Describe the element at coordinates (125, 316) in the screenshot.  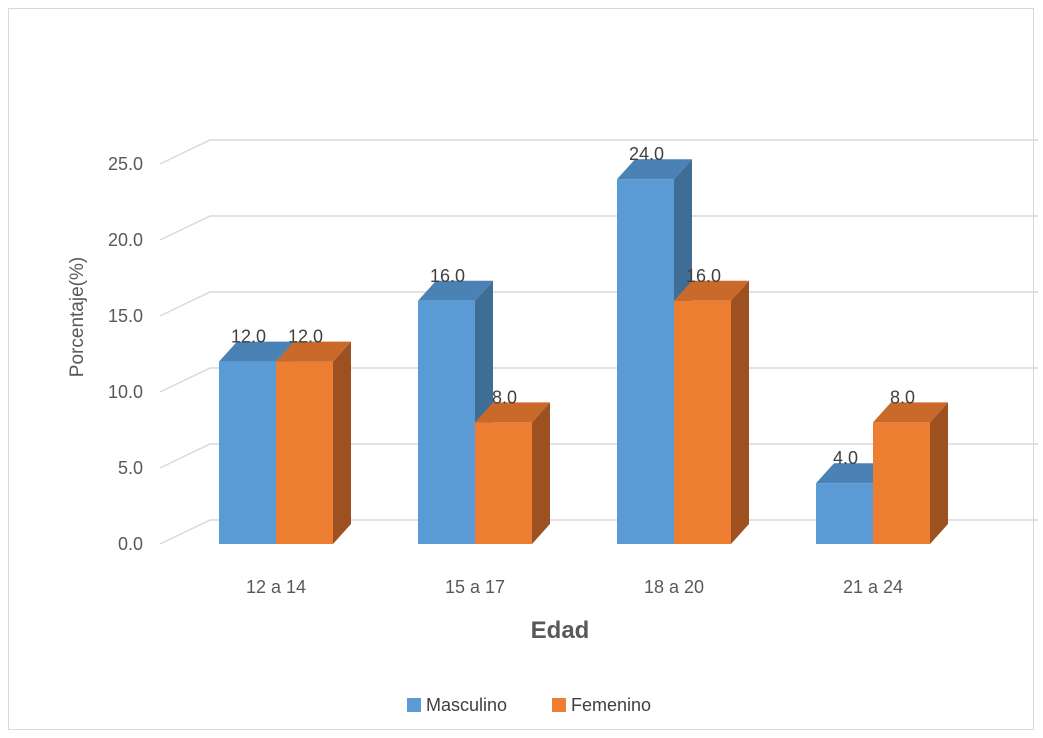
I see `y-tick-label: 15.0` at that location.